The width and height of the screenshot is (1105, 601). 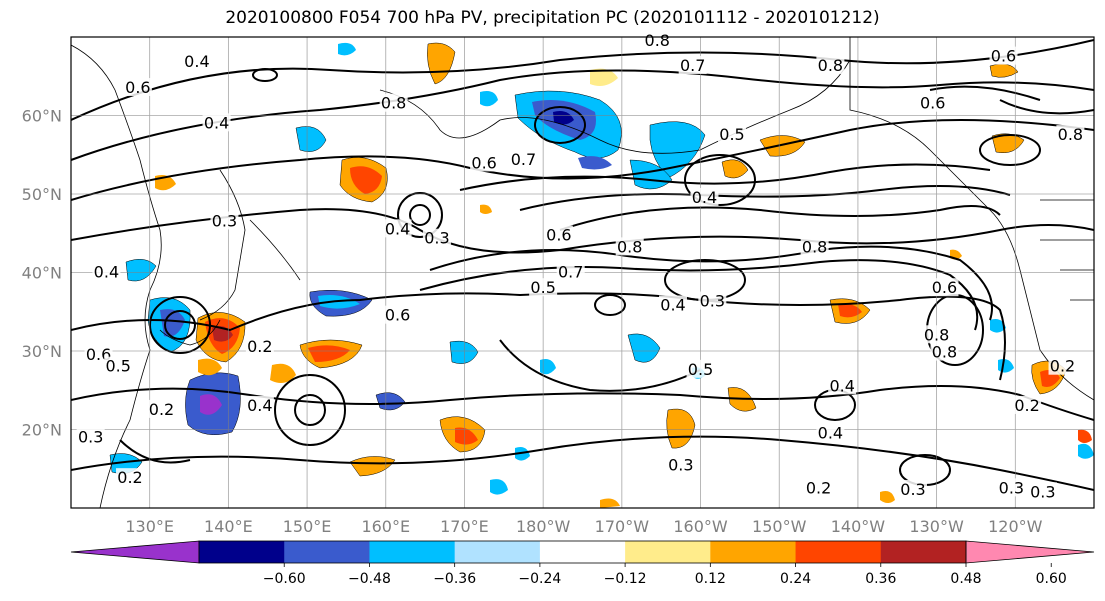 What do you see at coordinates (1015, 526) in the screenshot?
I see `lon-tick-label: 120°W` at bounding box center [1015, 526].